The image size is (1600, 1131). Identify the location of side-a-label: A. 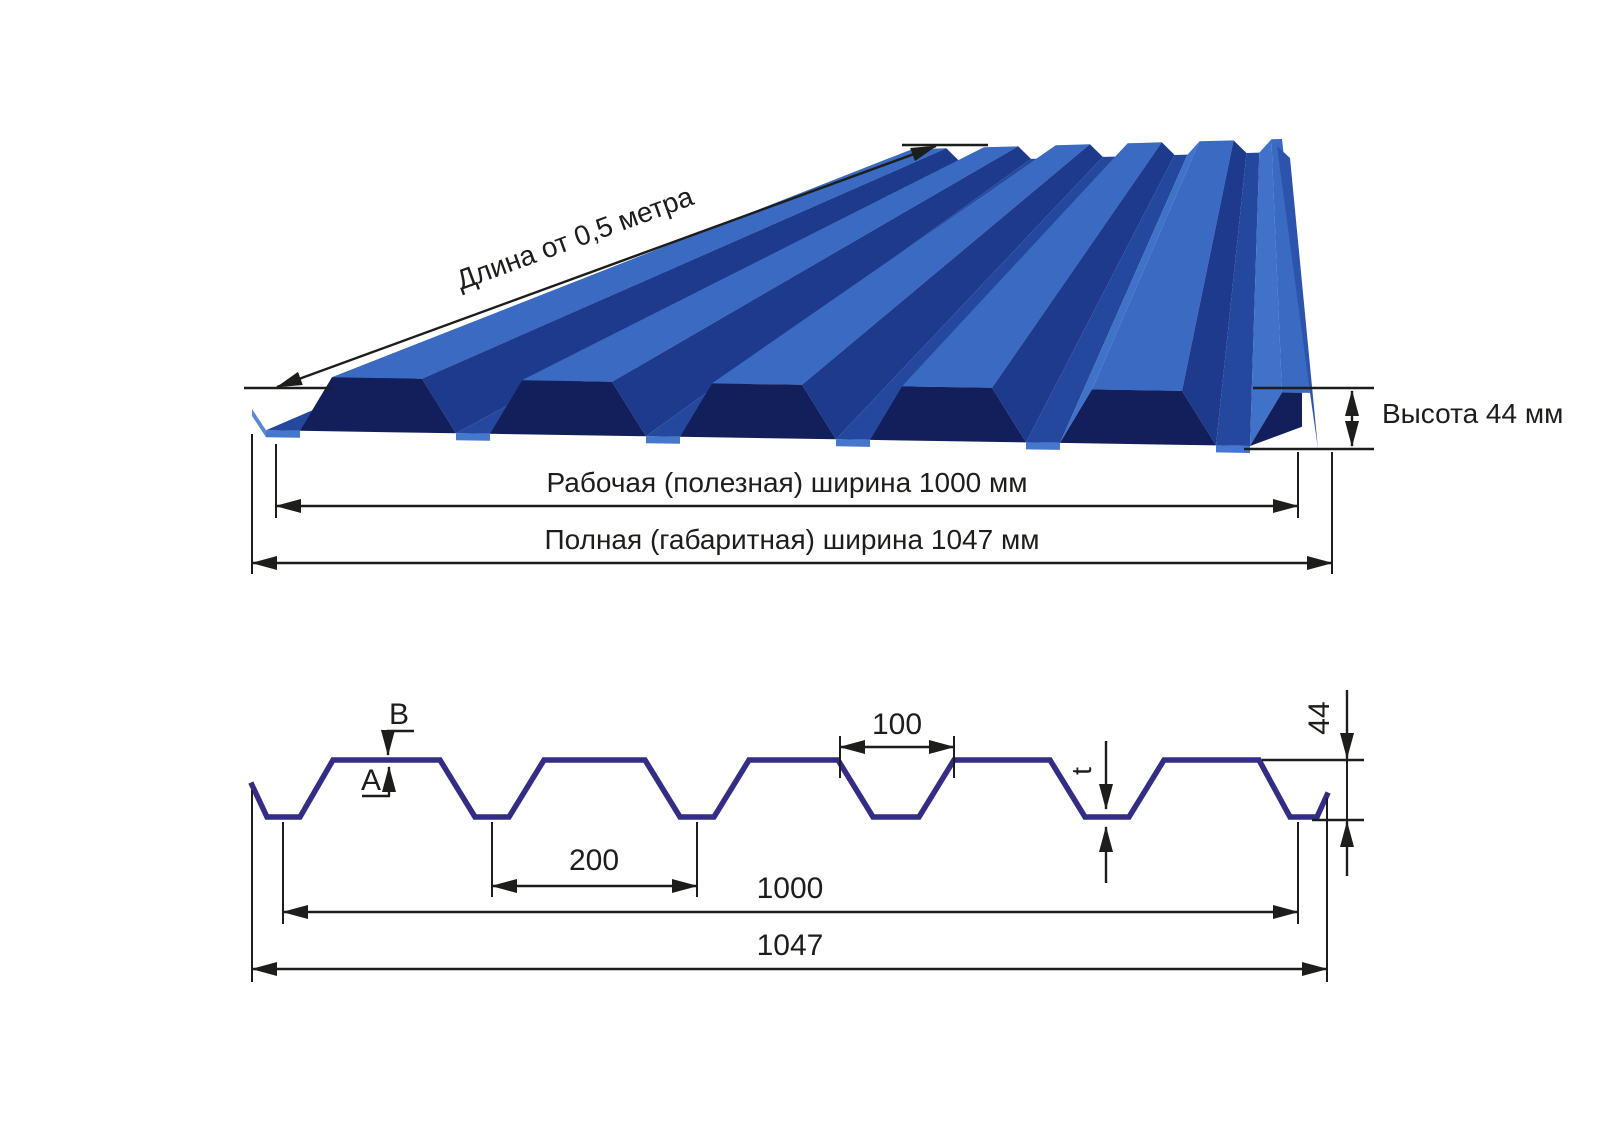
(371, 780).